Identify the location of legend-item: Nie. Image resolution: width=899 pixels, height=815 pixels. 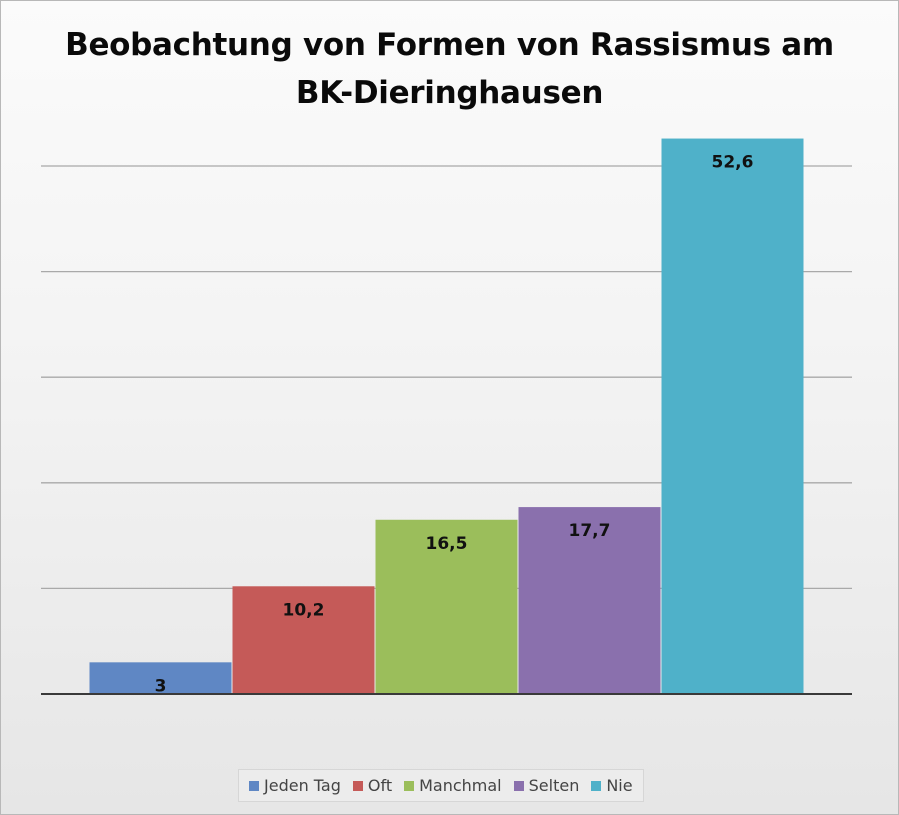
(612, 785).